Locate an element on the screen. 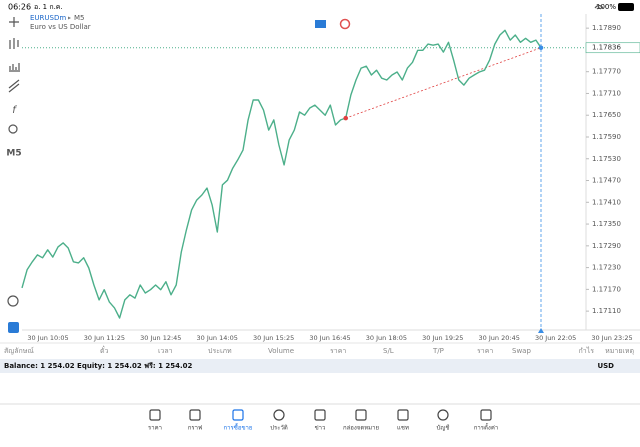  y-tick-label: 1.17590 is located at coordinates (606, 137).